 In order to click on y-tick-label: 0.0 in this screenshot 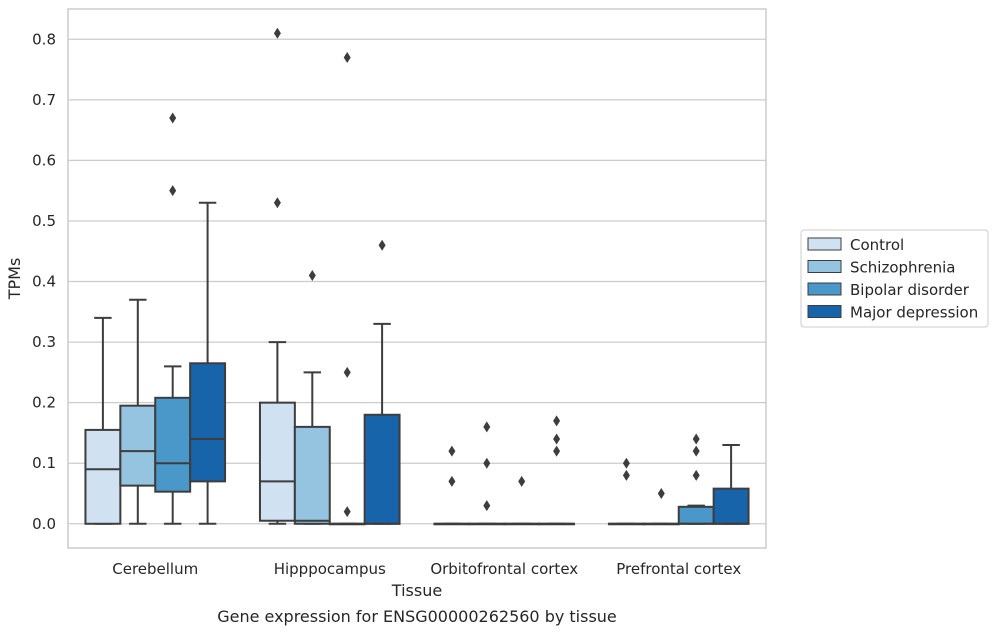, I will do `click(44, 524)`.